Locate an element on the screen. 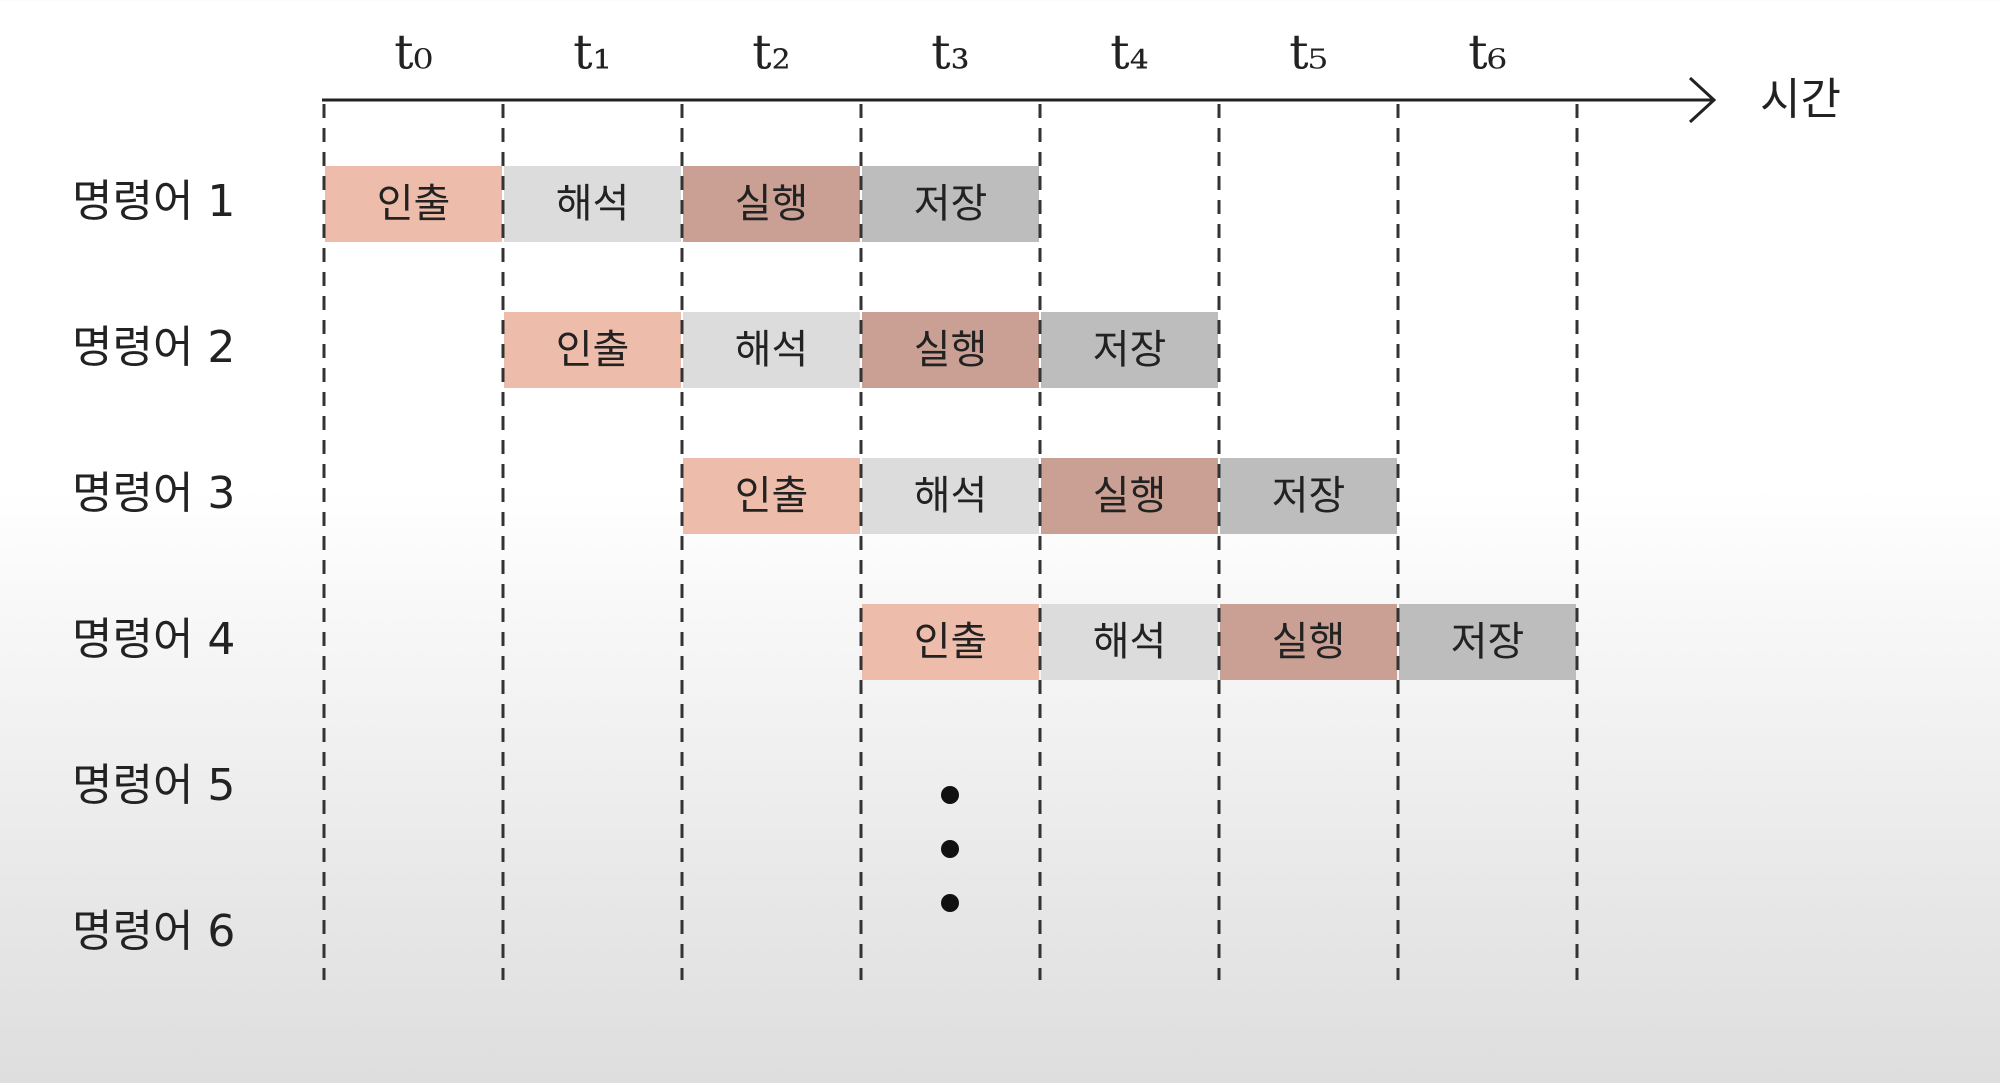 This screenshot has height=1083, width=2000. time-label: t₂ is located at coordinates (771, 53).